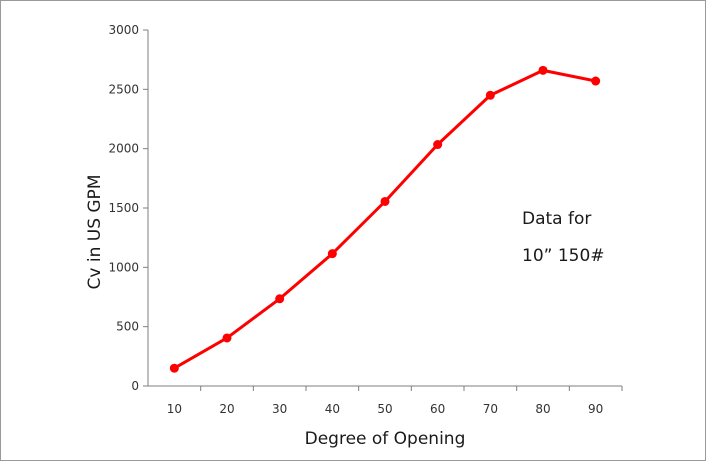 The height and width of the screenshot is (461, 706). What do you see at coordinates (135, 386) in the screenshot?
I see `y-tick-label: 0` at bounding box center [135, 386].